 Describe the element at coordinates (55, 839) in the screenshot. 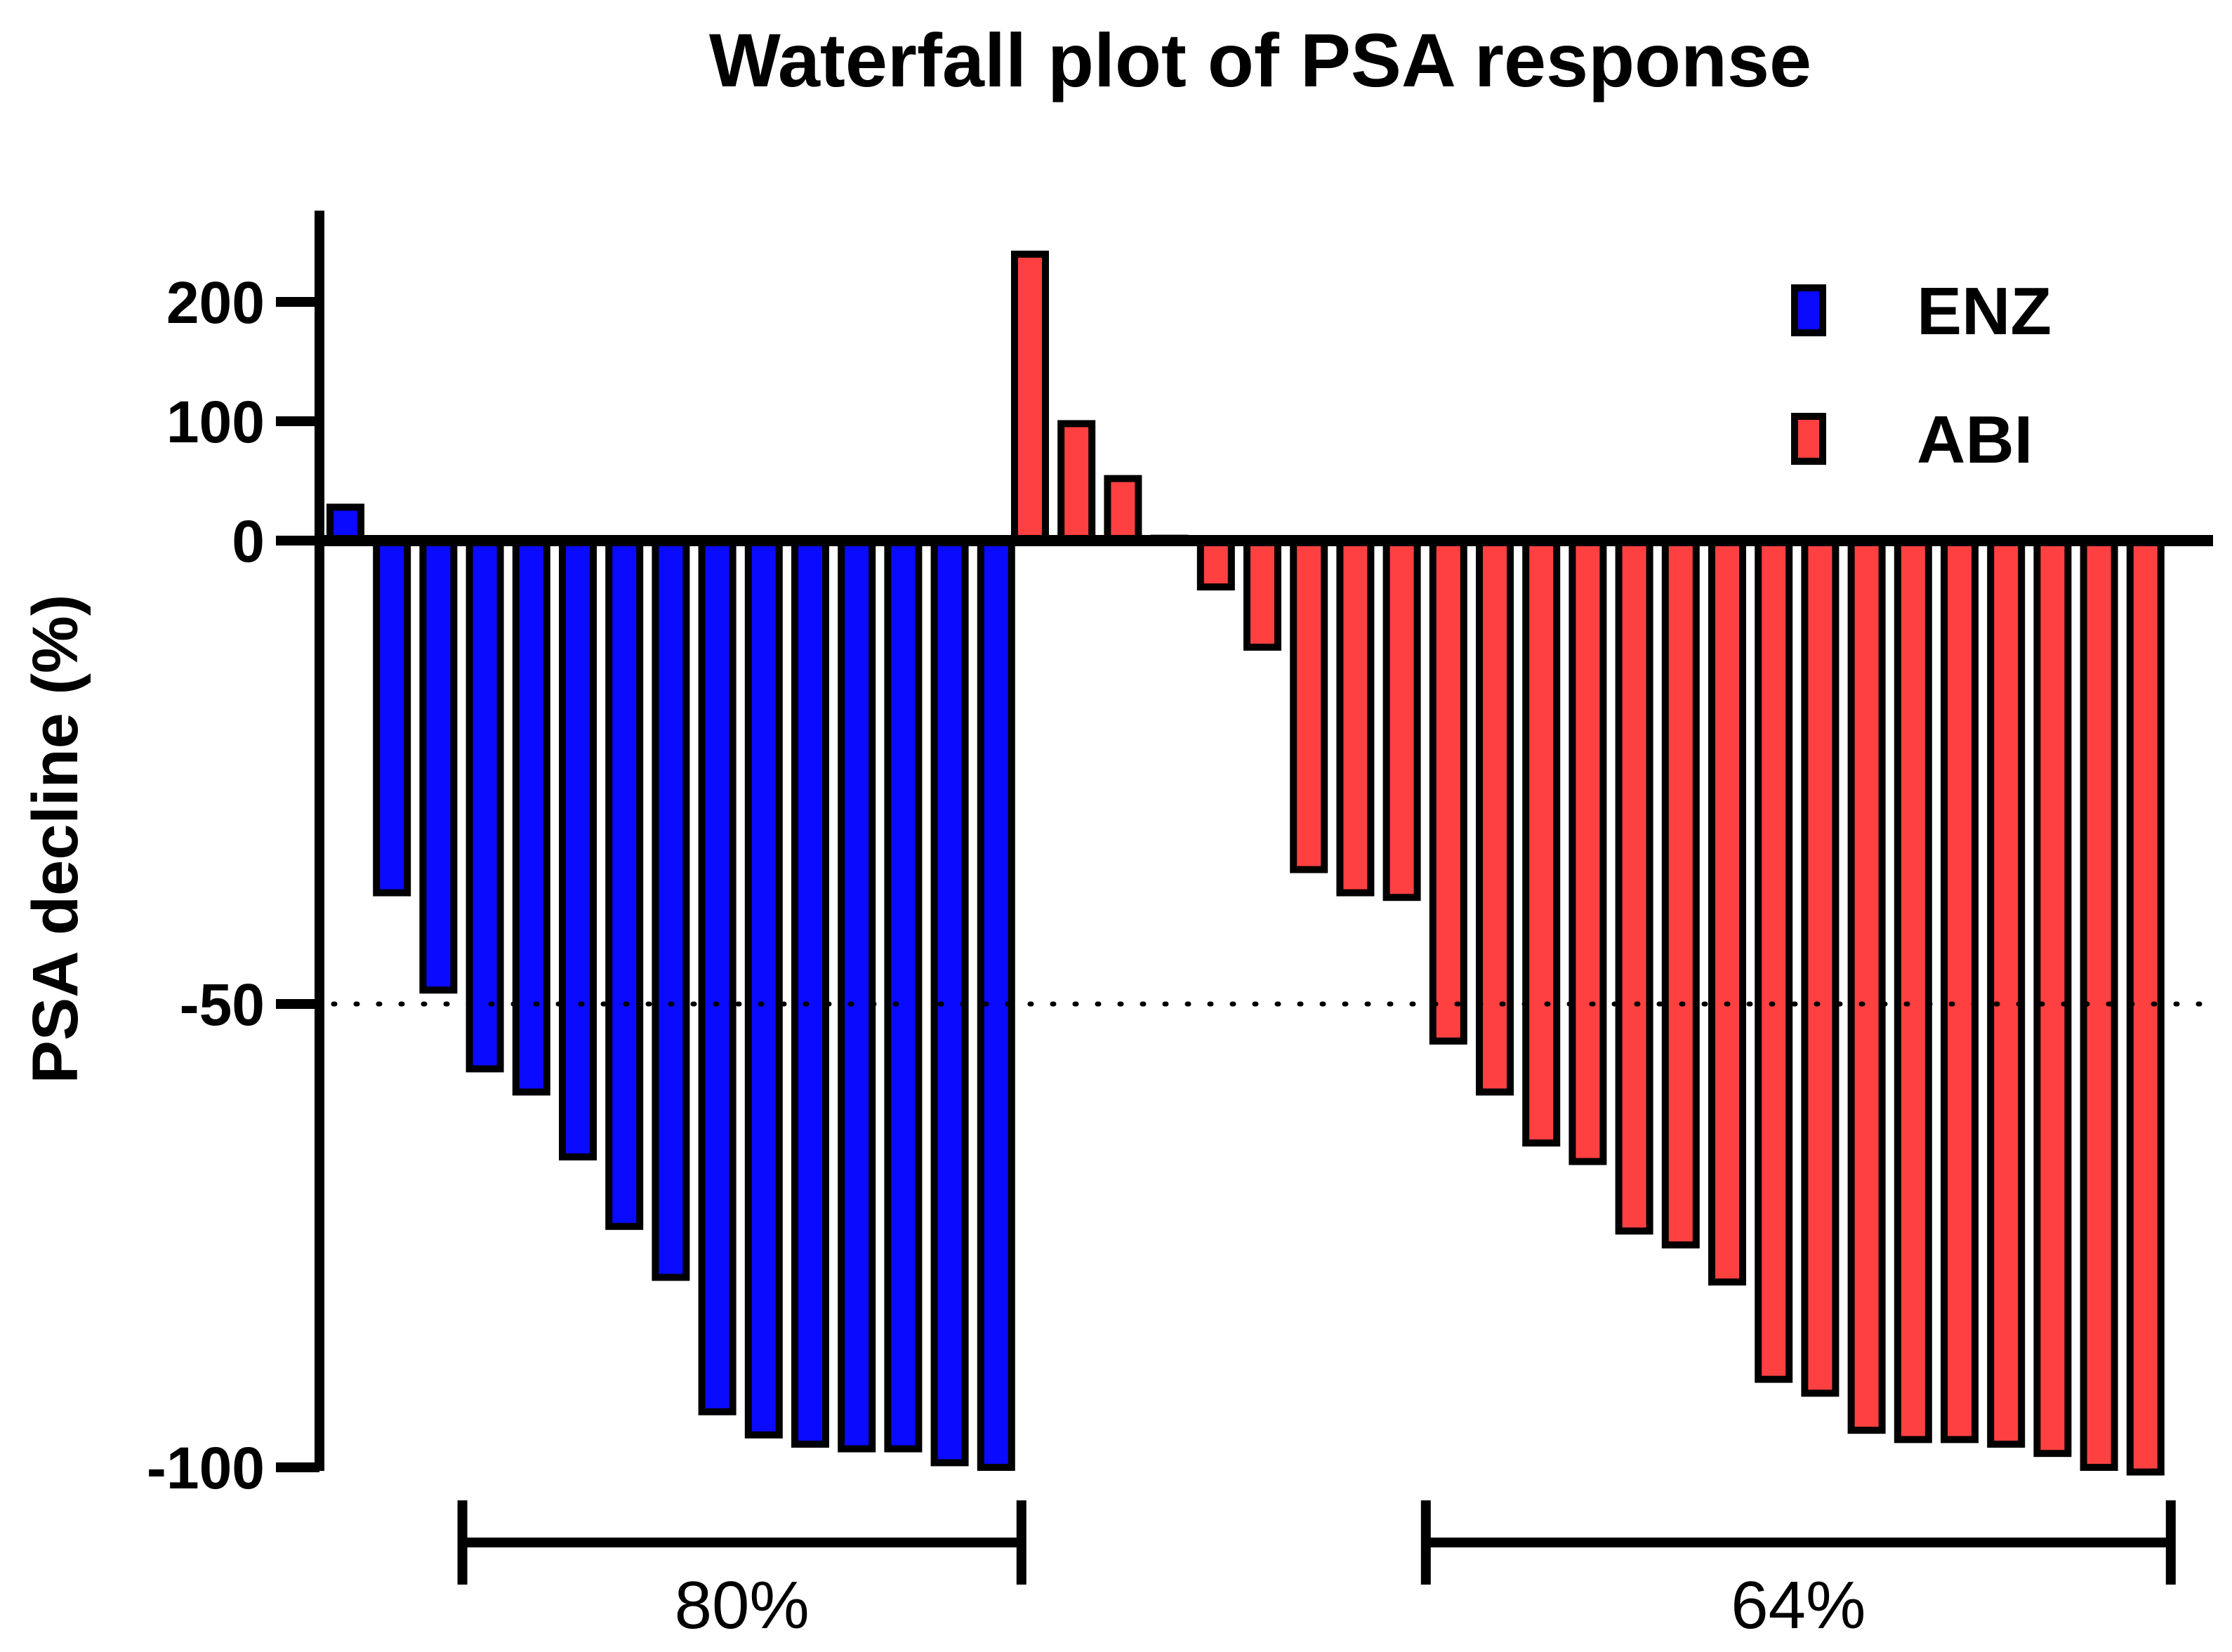

I see `y-axis-title: PSA decline (%)` at that location.